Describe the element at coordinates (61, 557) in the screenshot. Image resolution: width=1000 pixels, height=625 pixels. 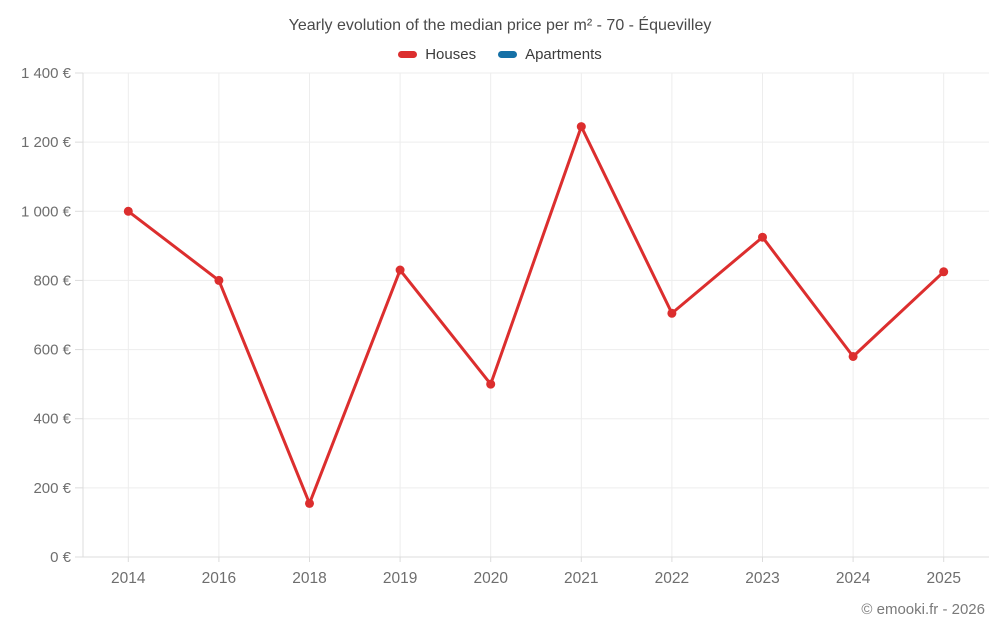
I see `y-axis-label: 0 €` at that location.